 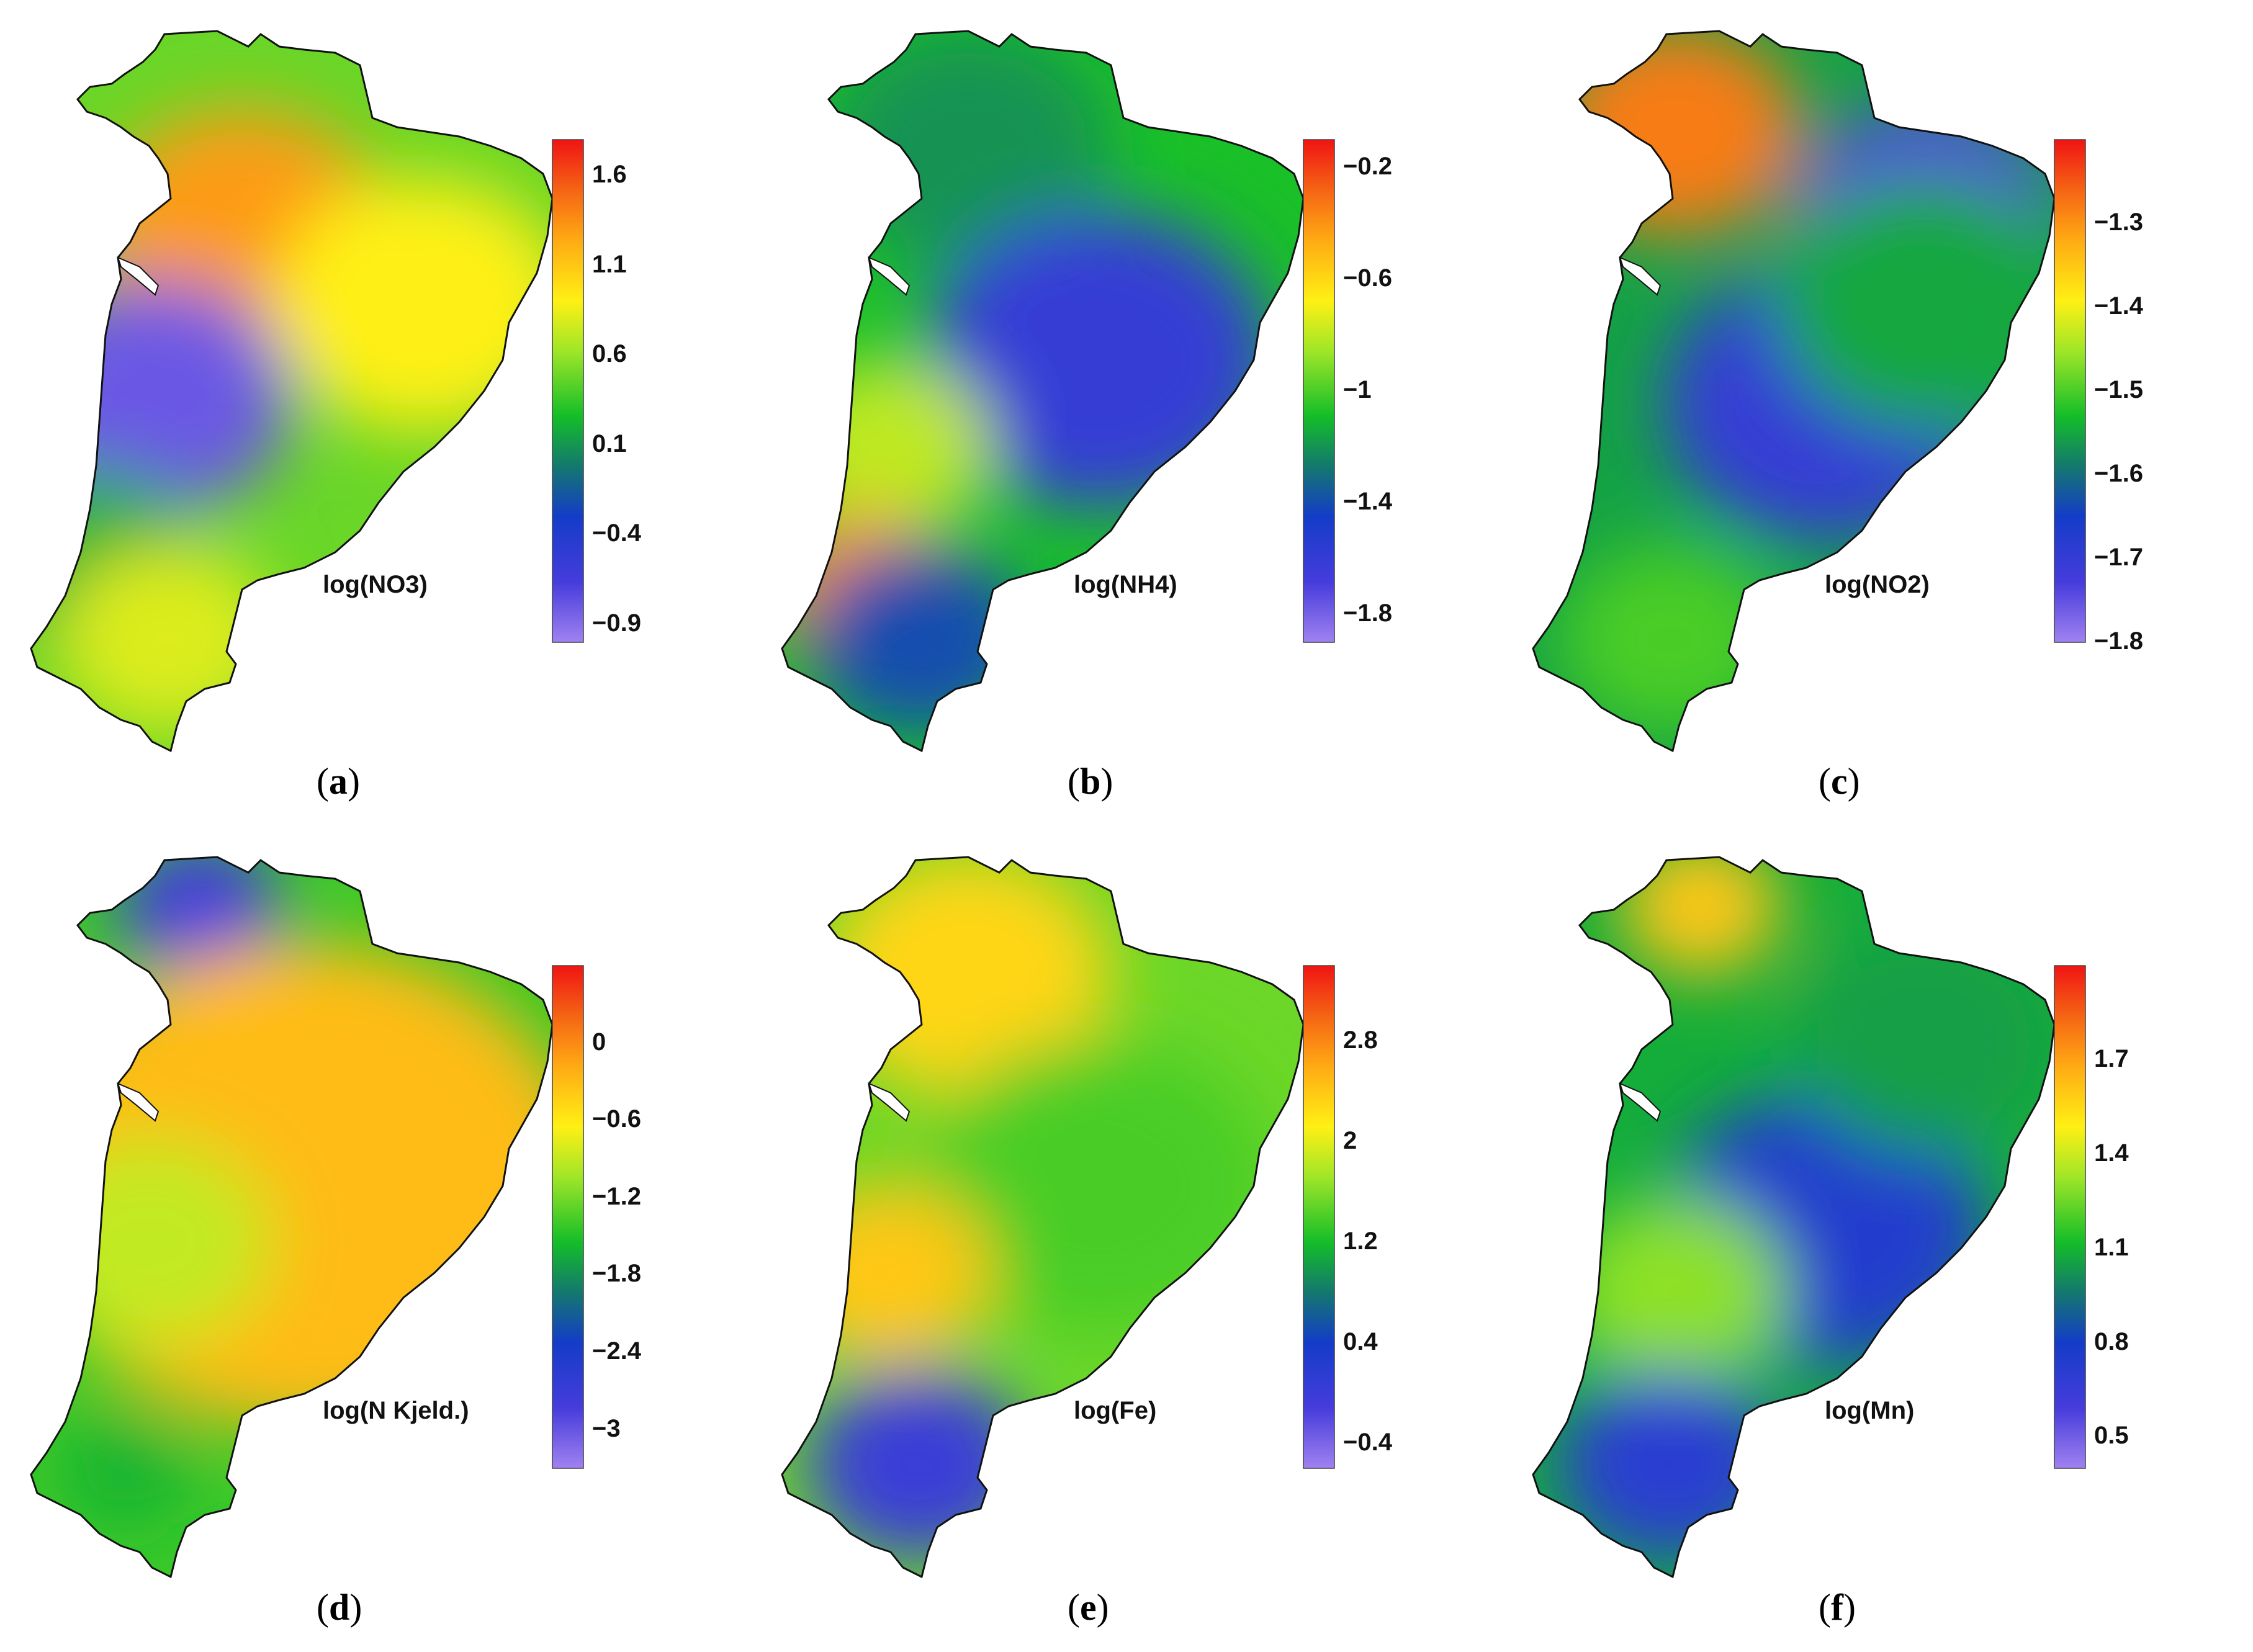 I want to click on panel-caption: (a), so click(x=338, y=781).